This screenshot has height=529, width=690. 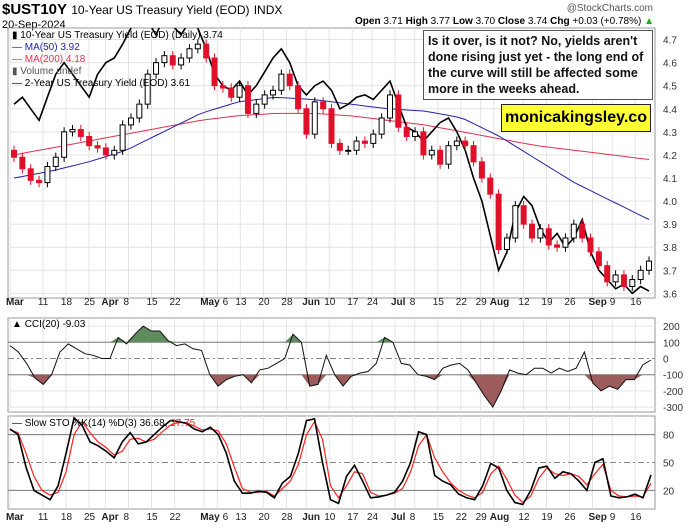 I want to click on x-tick-label: 11, so click(x=43, y=517).